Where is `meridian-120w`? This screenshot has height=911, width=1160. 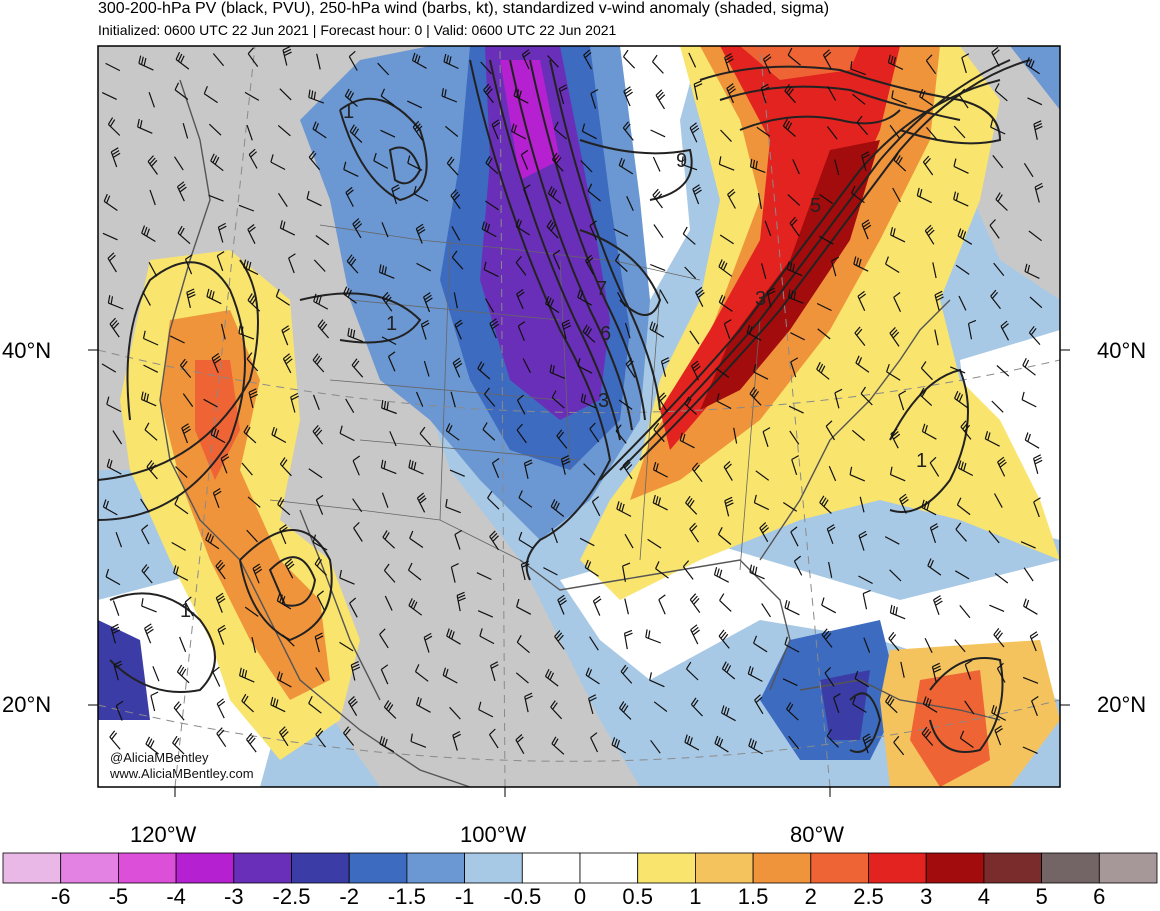
meridian-120w is located at coordinates (215, 416).